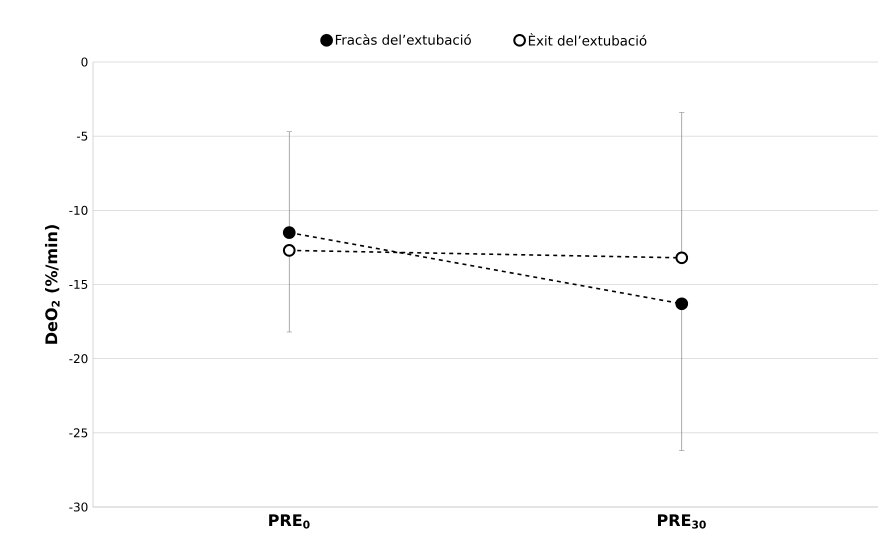 Image resolution: width=882 pixels, height=551 pixels. I want to click on y-tick-label: -5, so click(82, 136).